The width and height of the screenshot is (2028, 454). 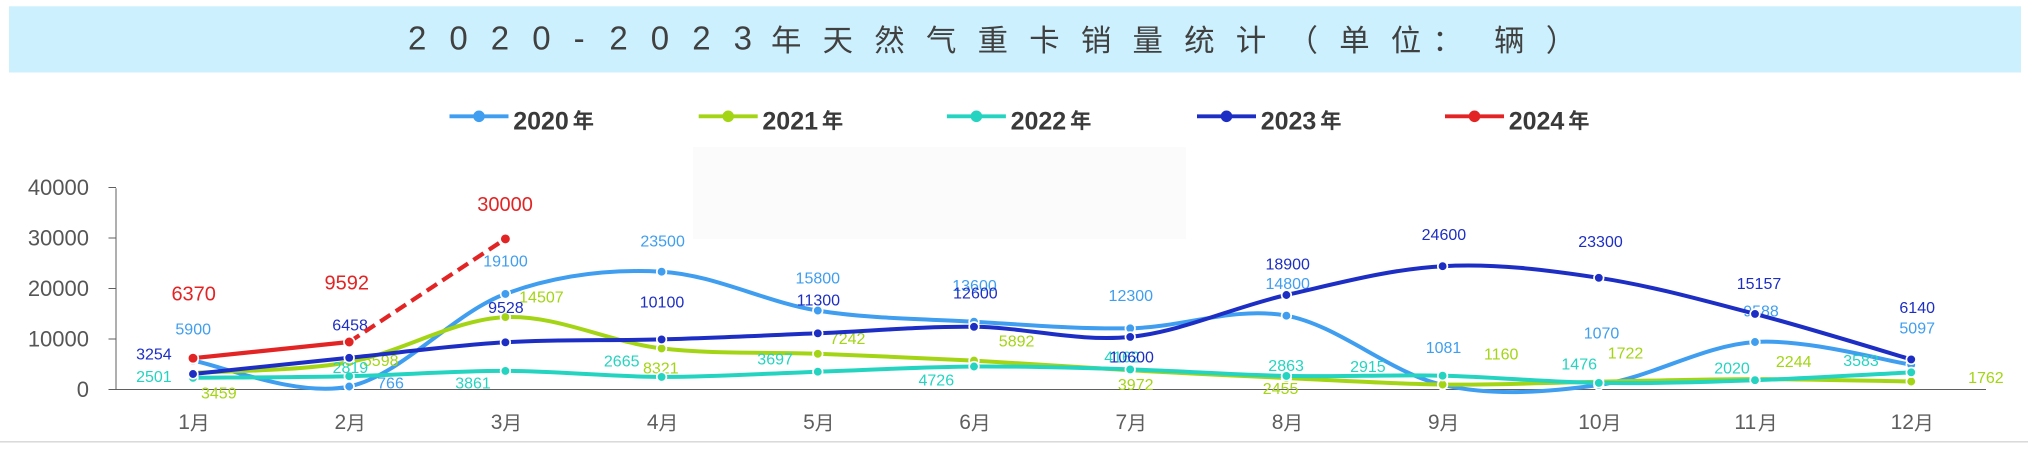 I want to click on svg-text: 24600, so click(x=1444, y=235).